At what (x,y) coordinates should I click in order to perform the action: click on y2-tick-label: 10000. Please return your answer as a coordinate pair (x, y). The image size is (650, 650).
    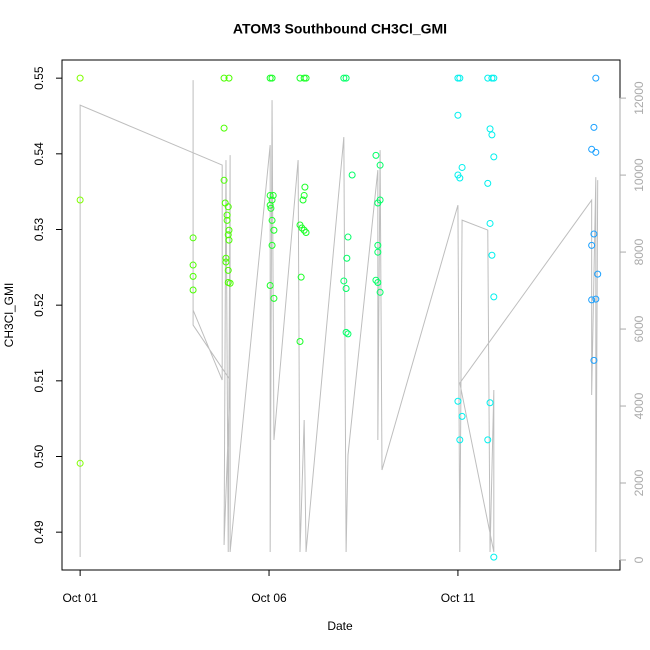
    Looking at the image, I should click on (639, 175).